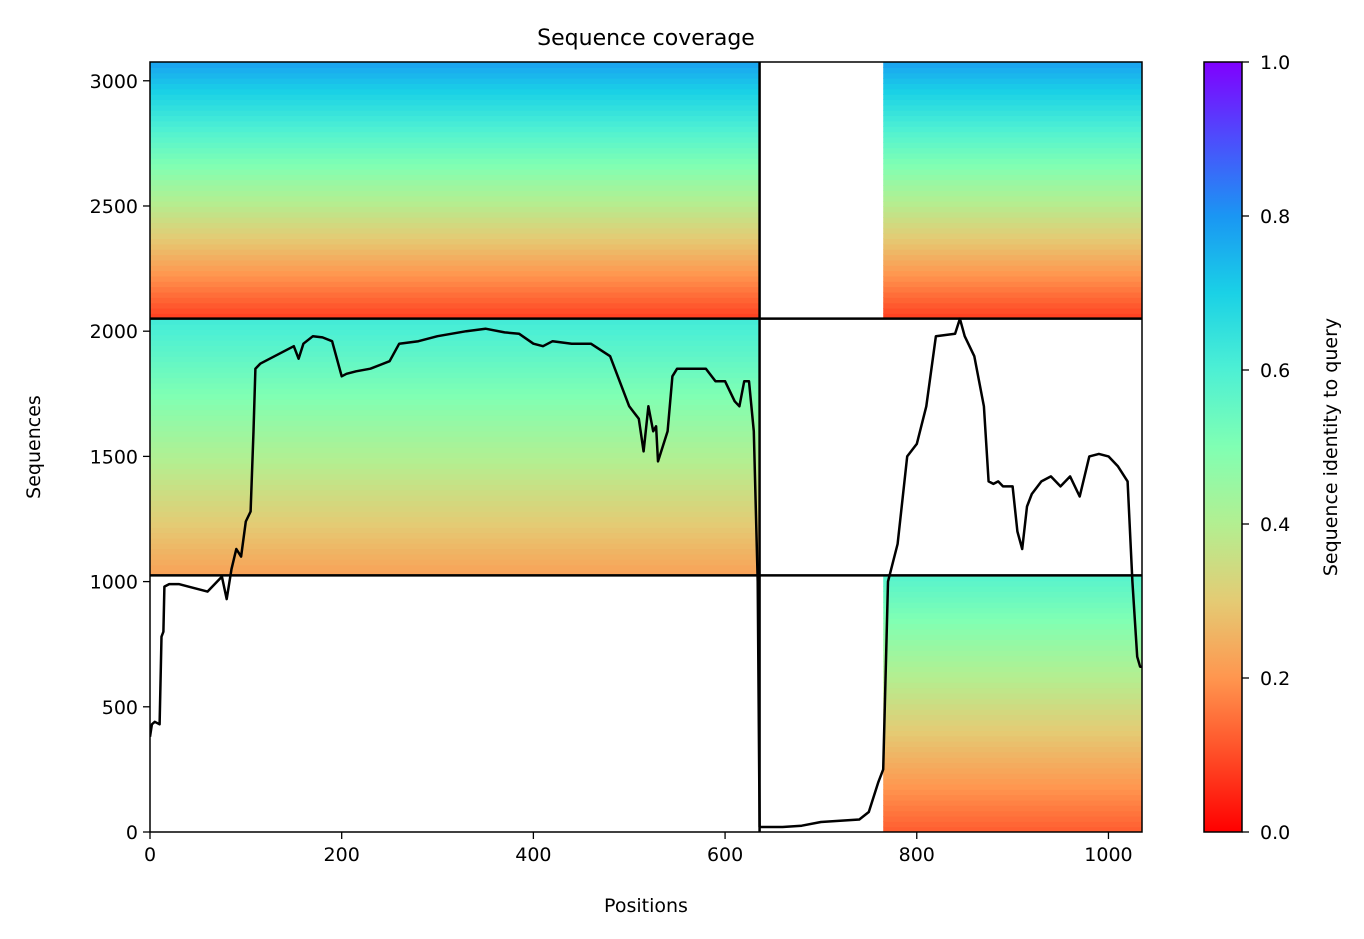 Image resolution: width=1364 pixels, height=939 pixels. Describe the element at coordinates (114, 332) in the screenshot. I see `y-tick-label: 2000` at that location.